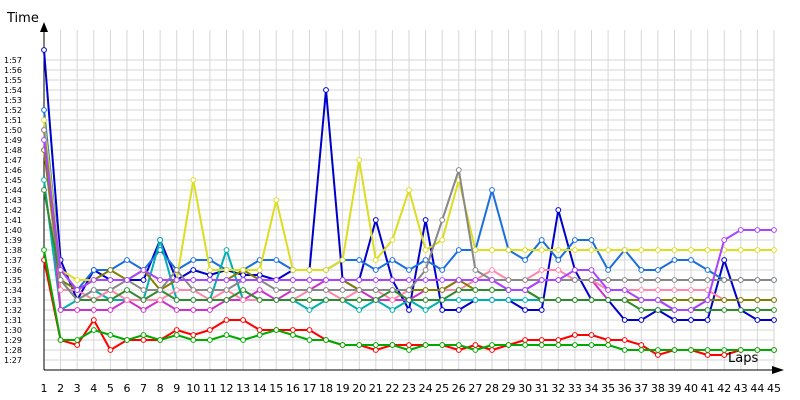 The height and width of the screenshot is (400, 800). Describe the element at coordinates (13, 260) in the screenshot. I see `y-tick-label: 1:37` at that location.